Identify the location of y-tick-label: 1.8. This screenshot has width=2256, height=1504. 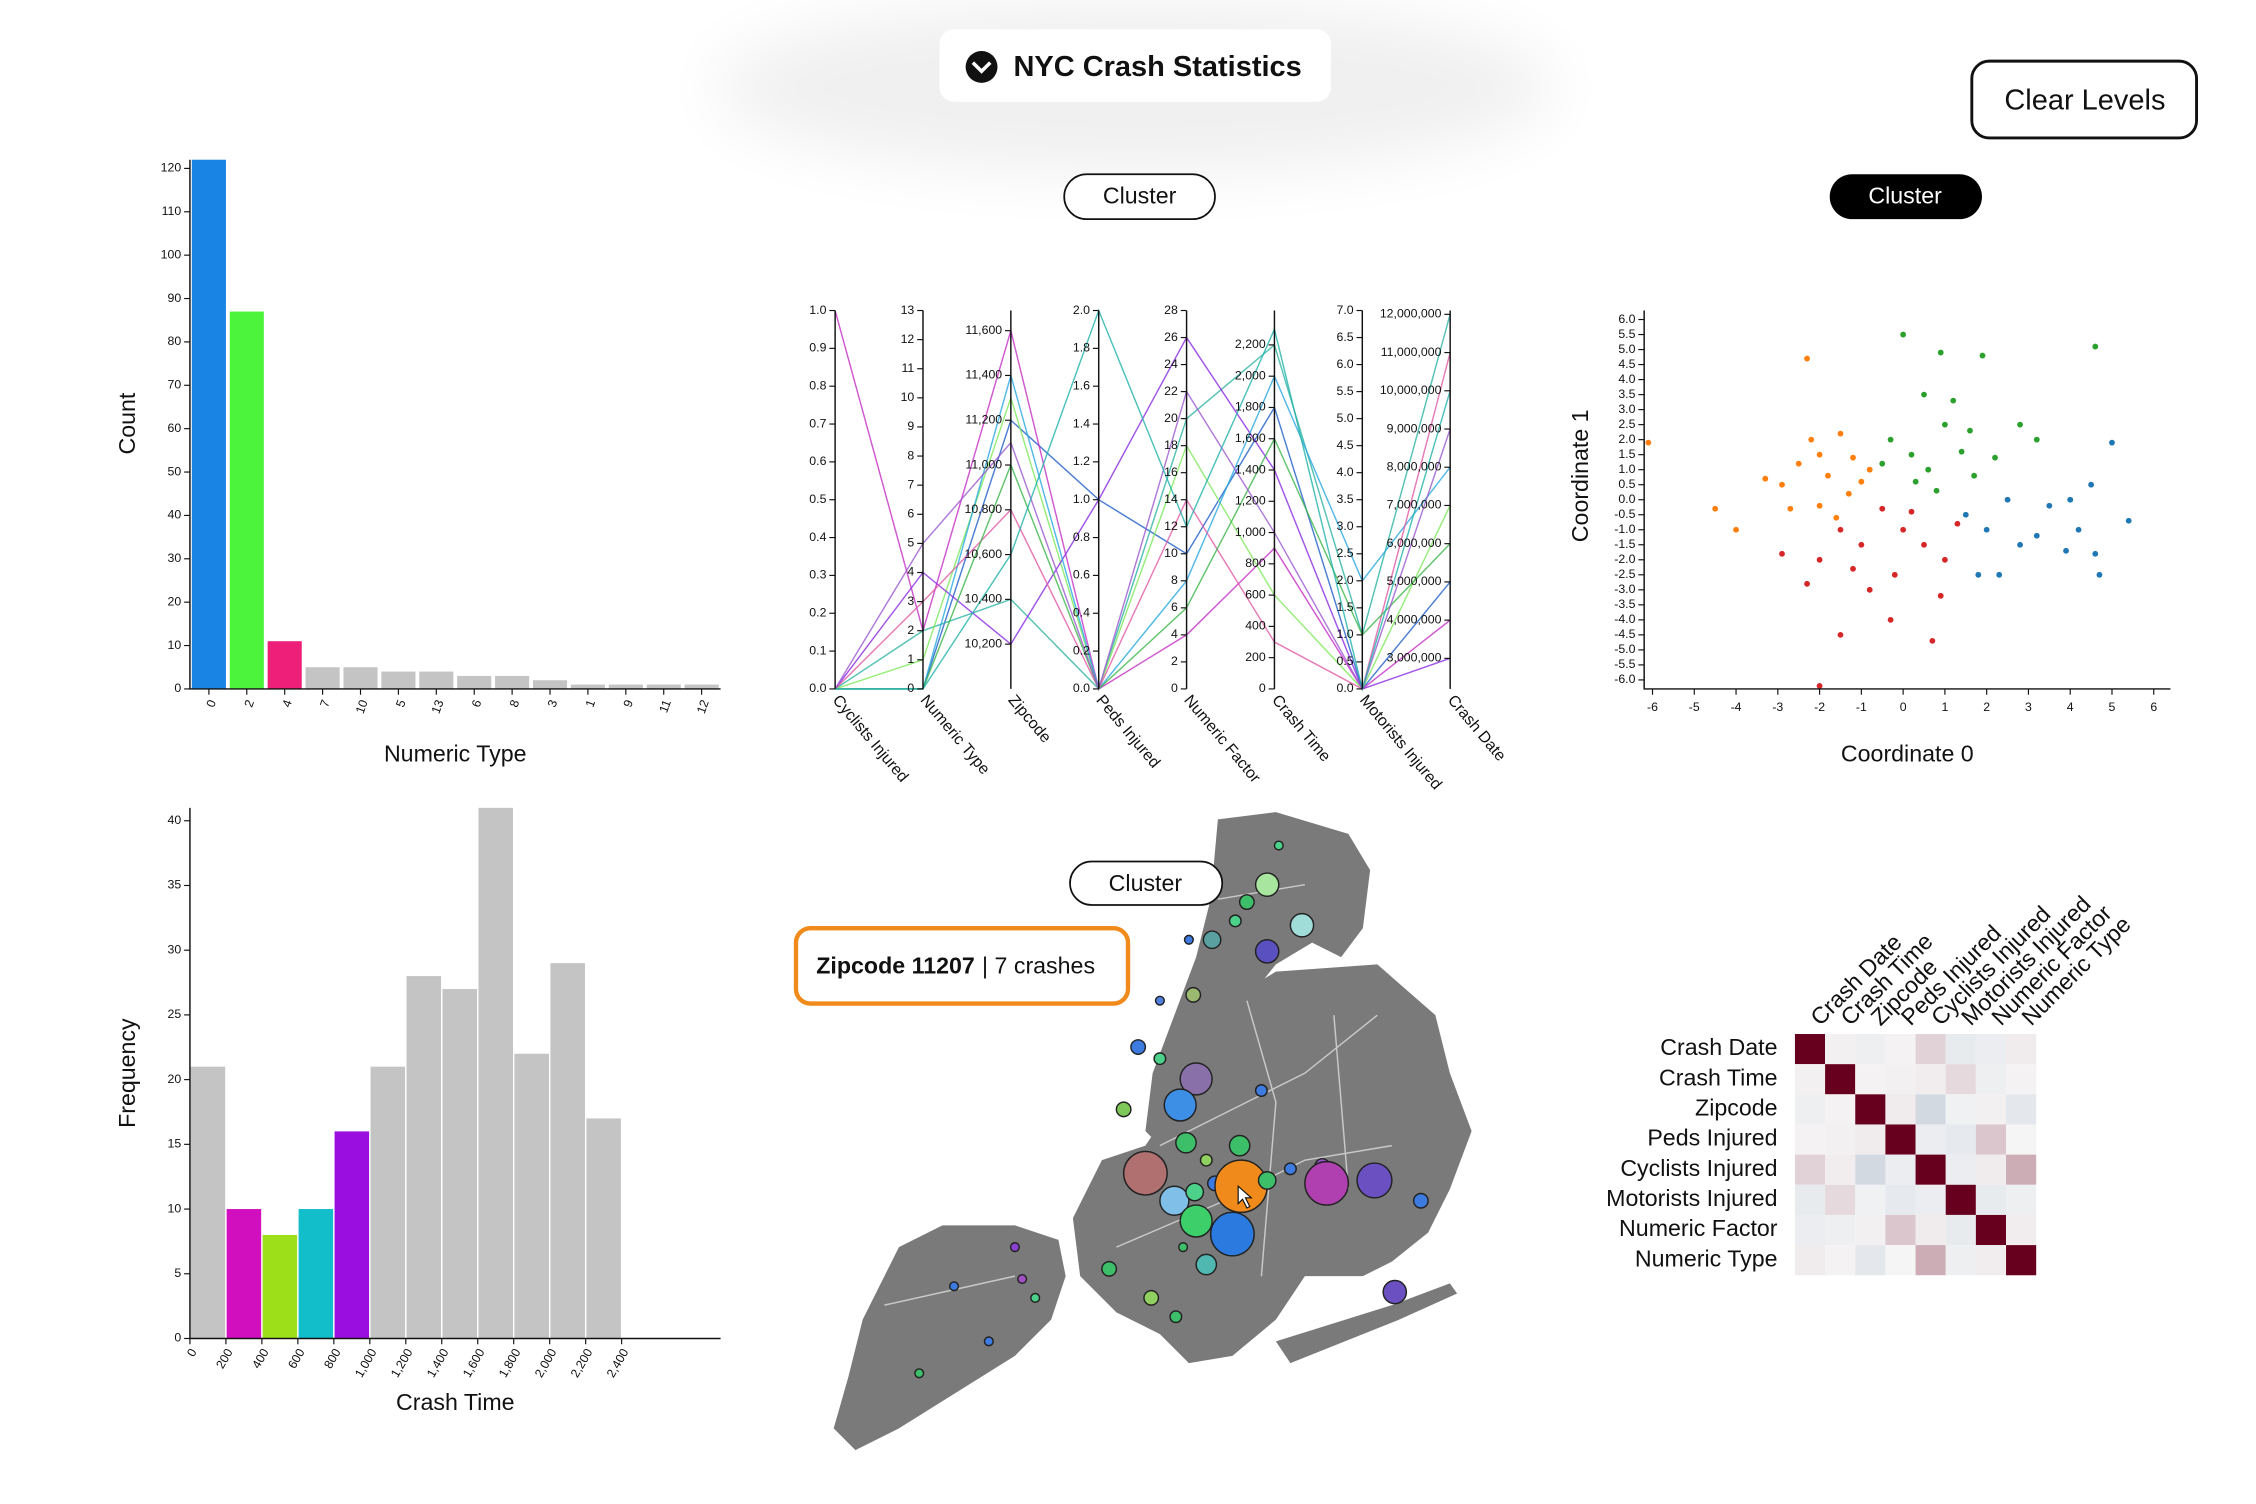
(1081, 348).